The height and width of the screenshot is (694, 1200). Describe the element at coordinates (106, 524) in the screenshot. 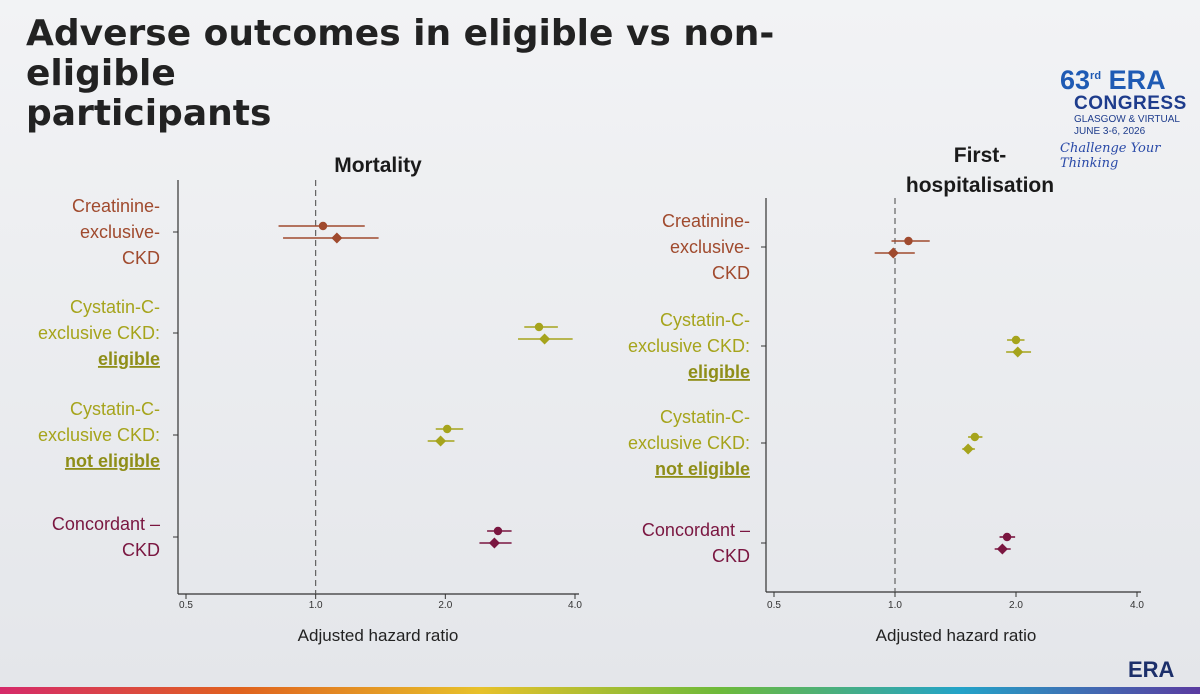

I see `panel1-group-label-line: Concordant –` at that location.